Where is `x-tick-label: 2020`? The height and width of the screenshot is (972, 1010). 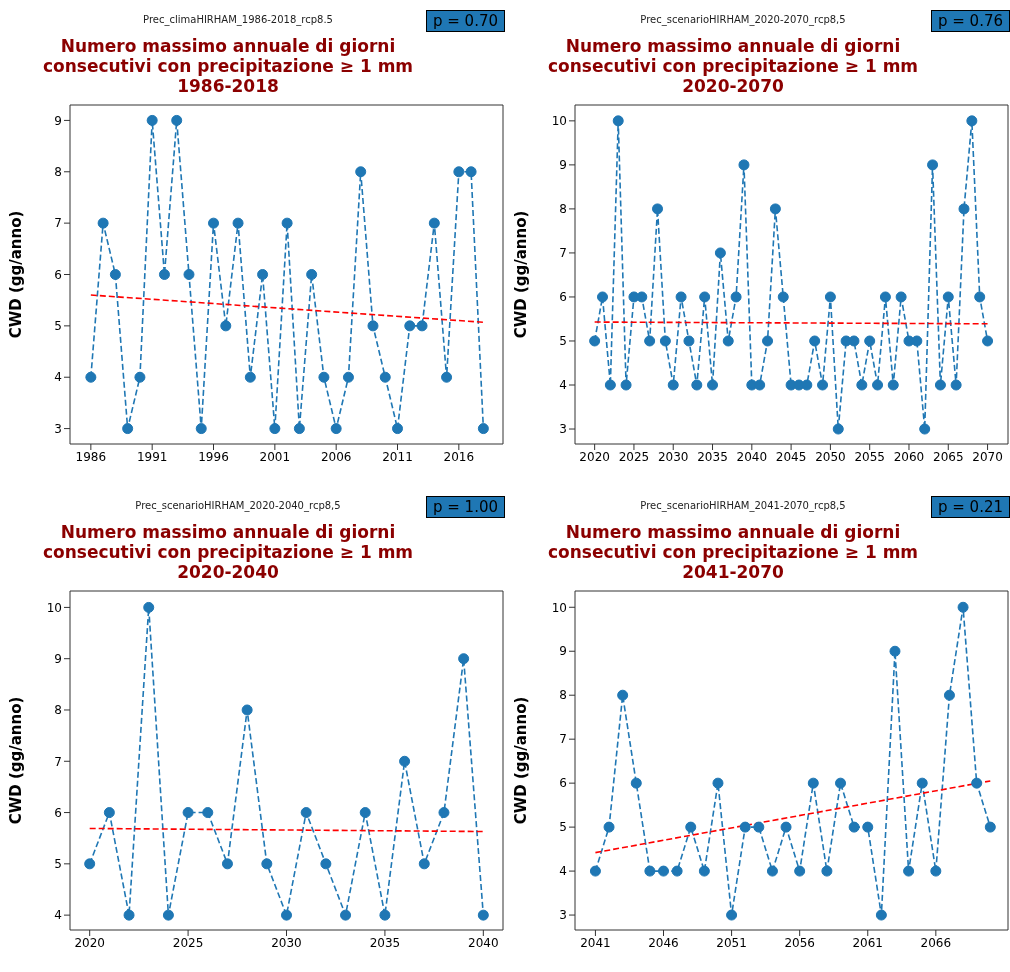
x-tick-label: 2020 is located at coordinates (594, 456).